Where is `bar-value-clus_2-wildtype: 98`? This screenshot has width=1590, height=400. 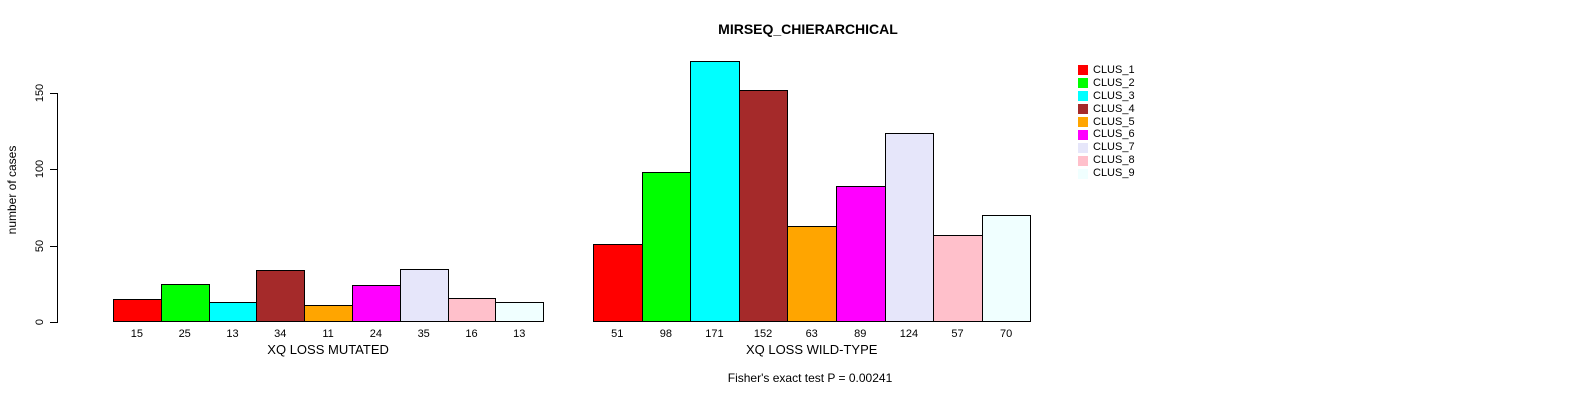 bar-value-clus_2-wildtype: 98 is located at coordinates (666, 334).